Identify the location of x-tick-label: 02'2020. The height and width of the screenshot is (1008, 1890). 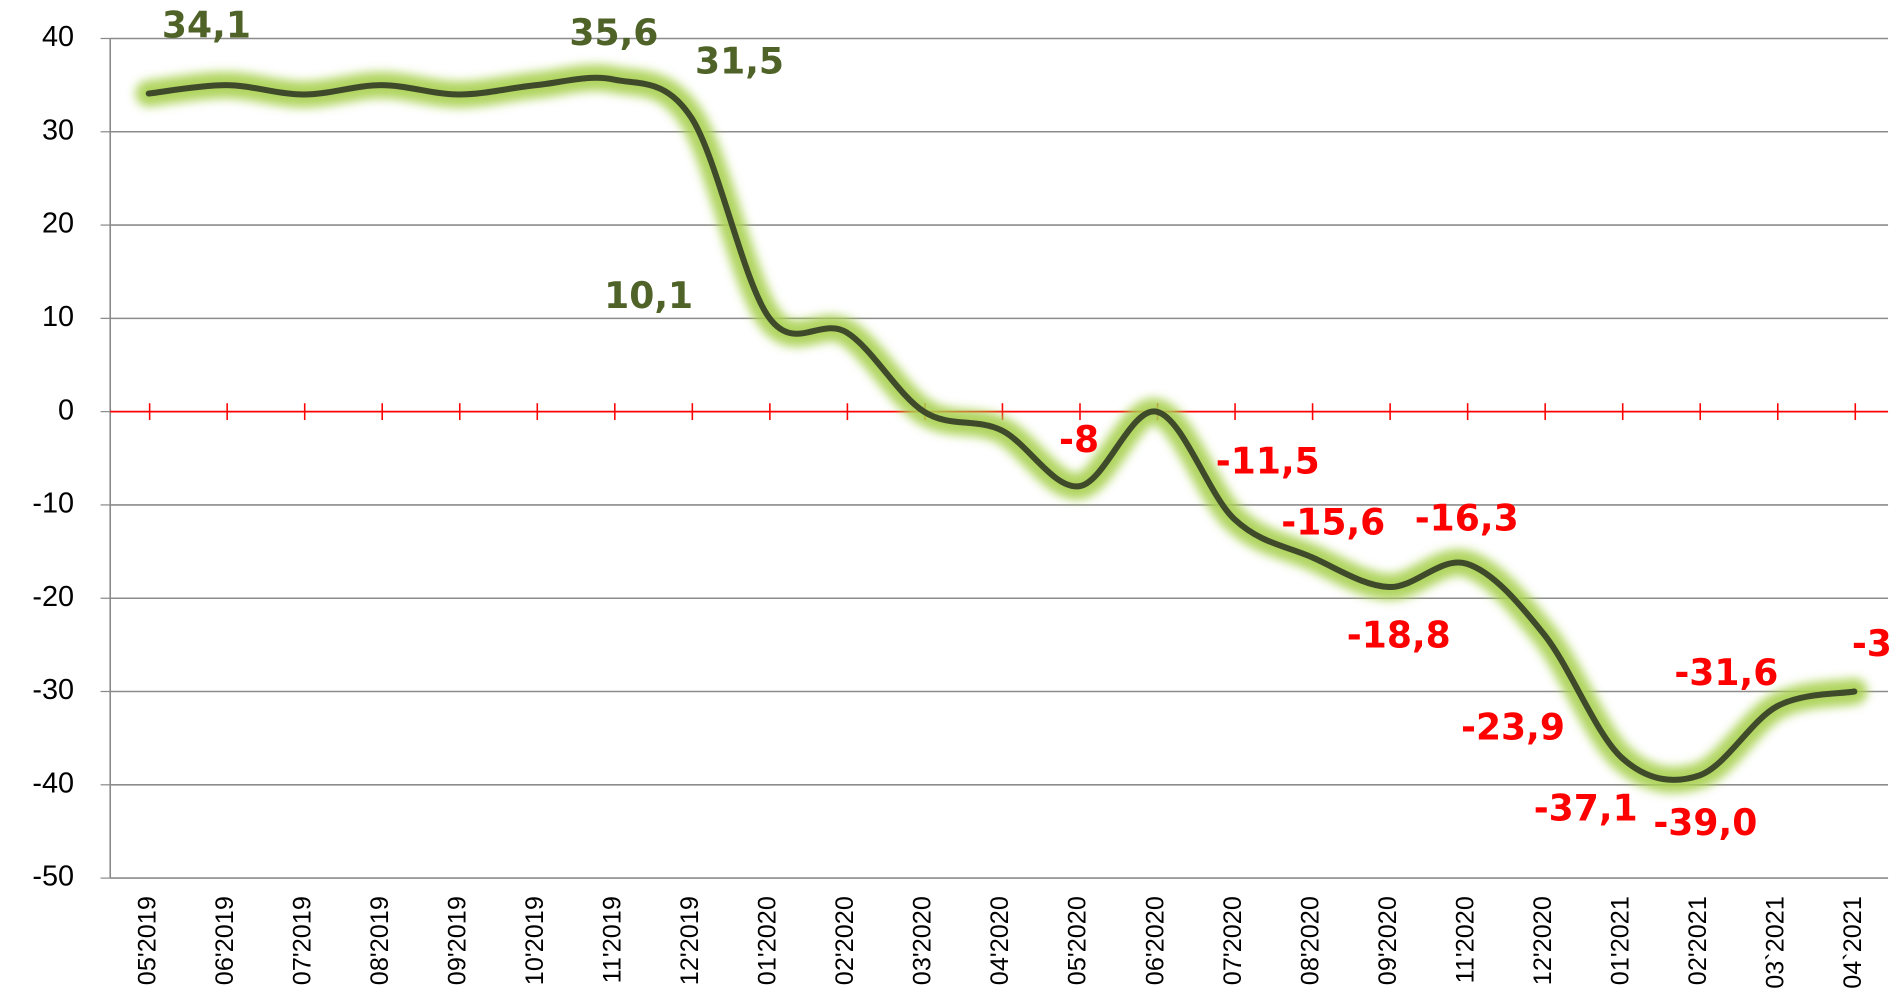
(845, 940).